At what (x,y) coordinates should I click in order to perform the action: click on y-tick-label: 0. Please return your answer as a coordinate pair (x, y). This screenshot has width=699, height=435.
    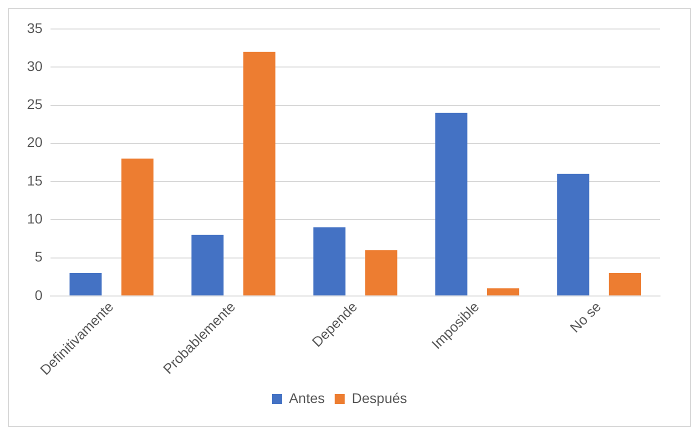
    Looking at the image, I should click on (38, 294).